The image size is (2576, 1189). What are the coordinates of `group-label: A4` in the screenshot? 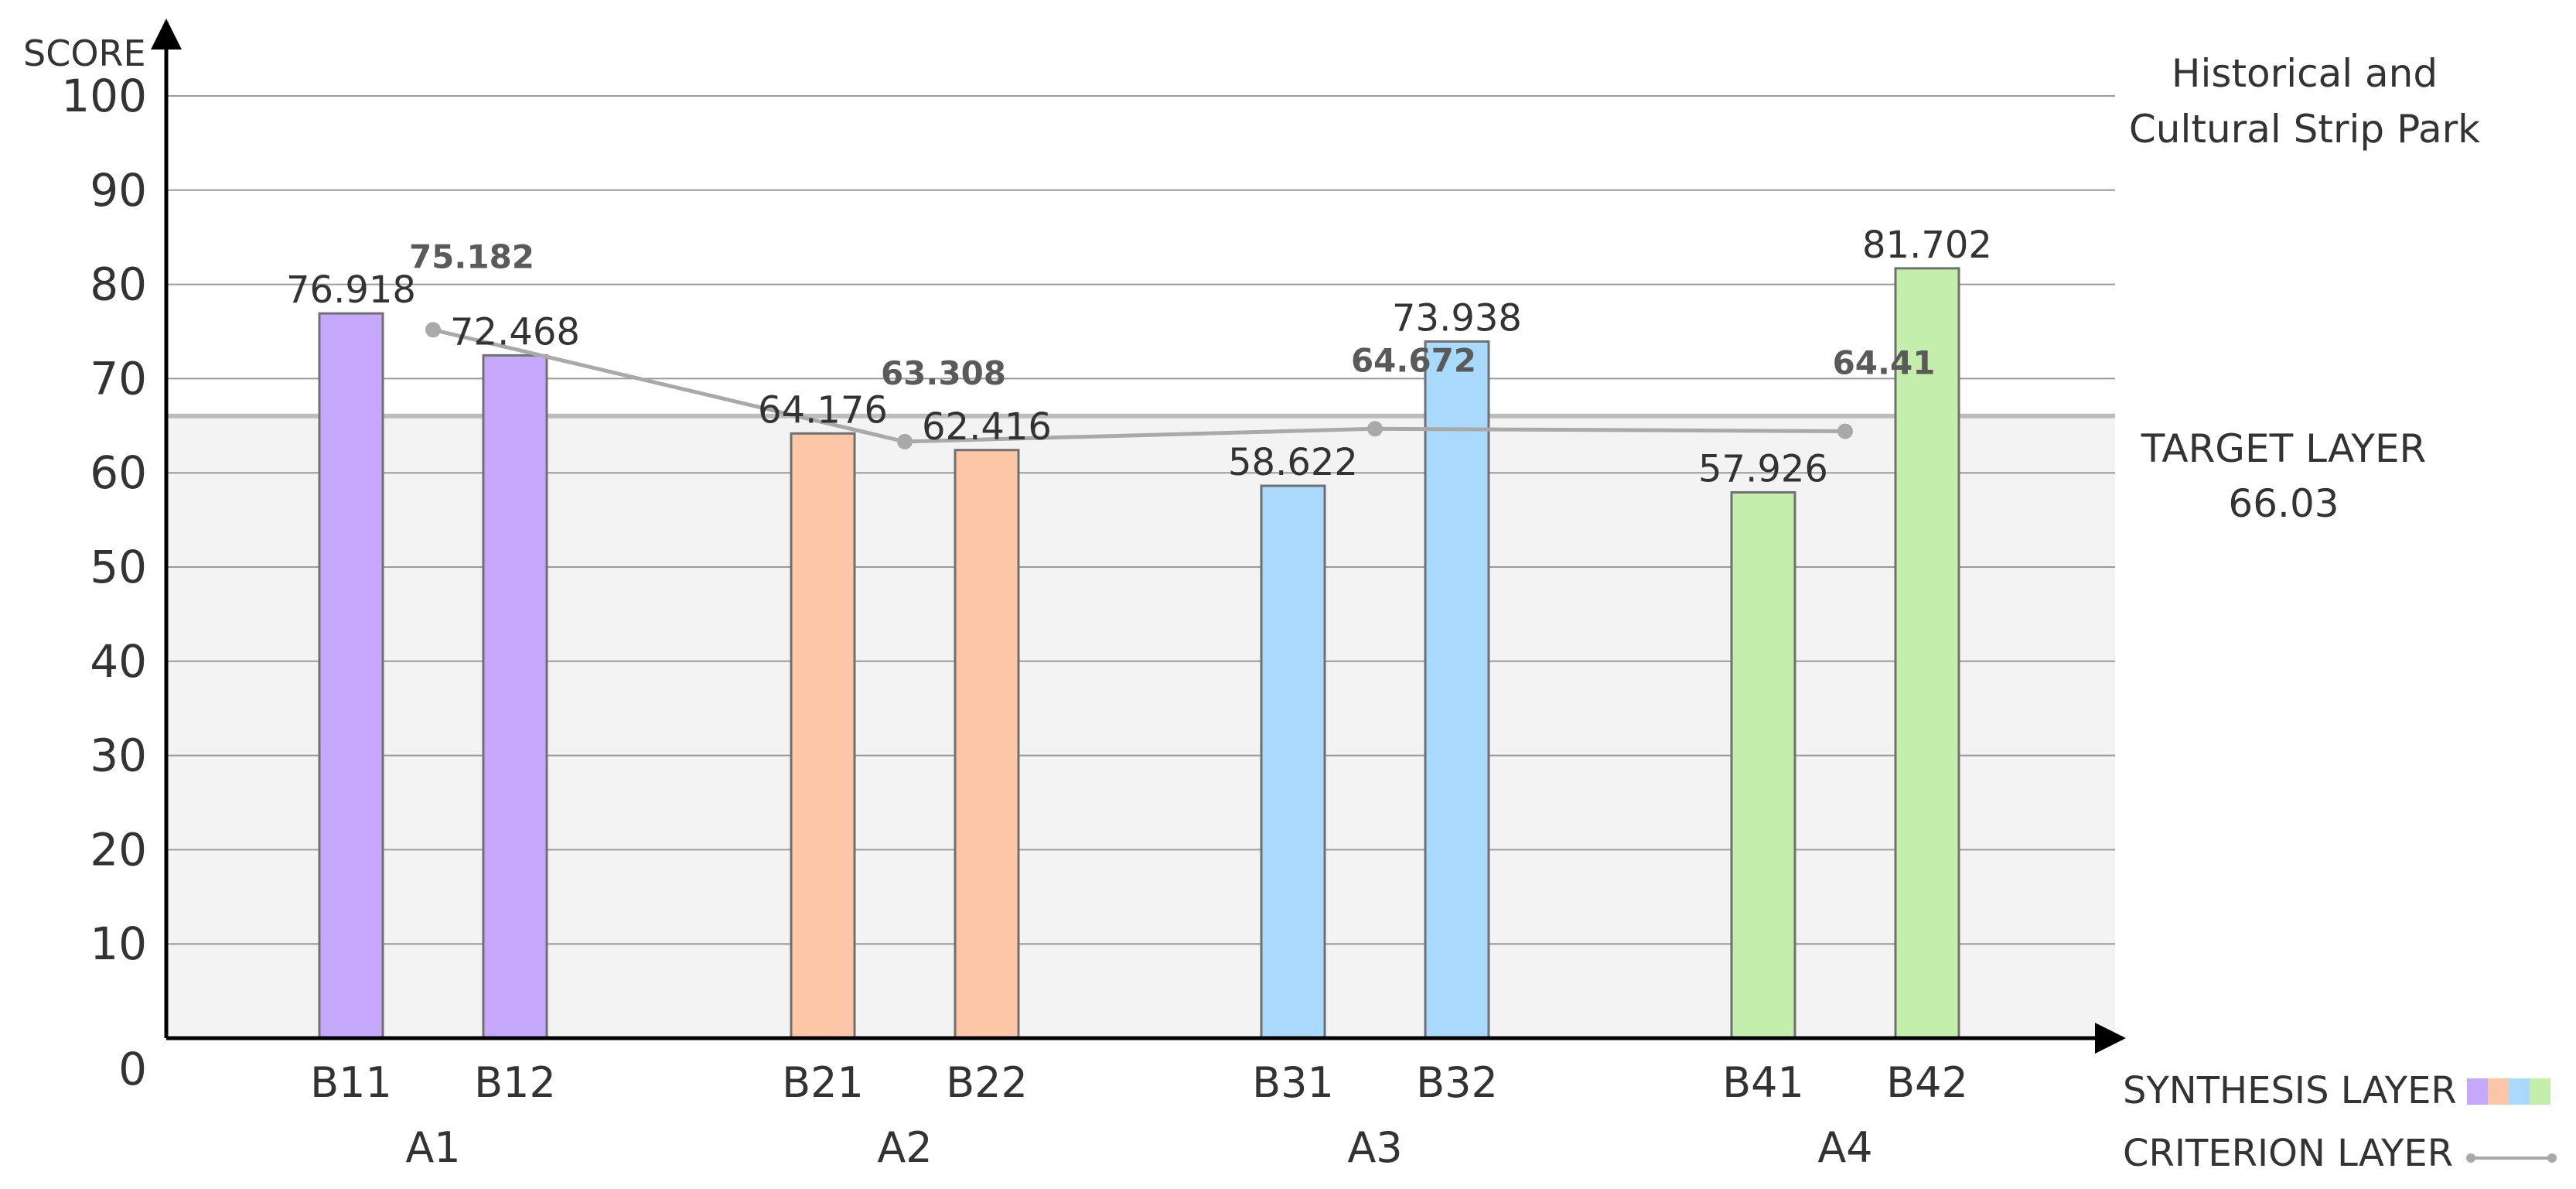 It's located at (1845, 1148).